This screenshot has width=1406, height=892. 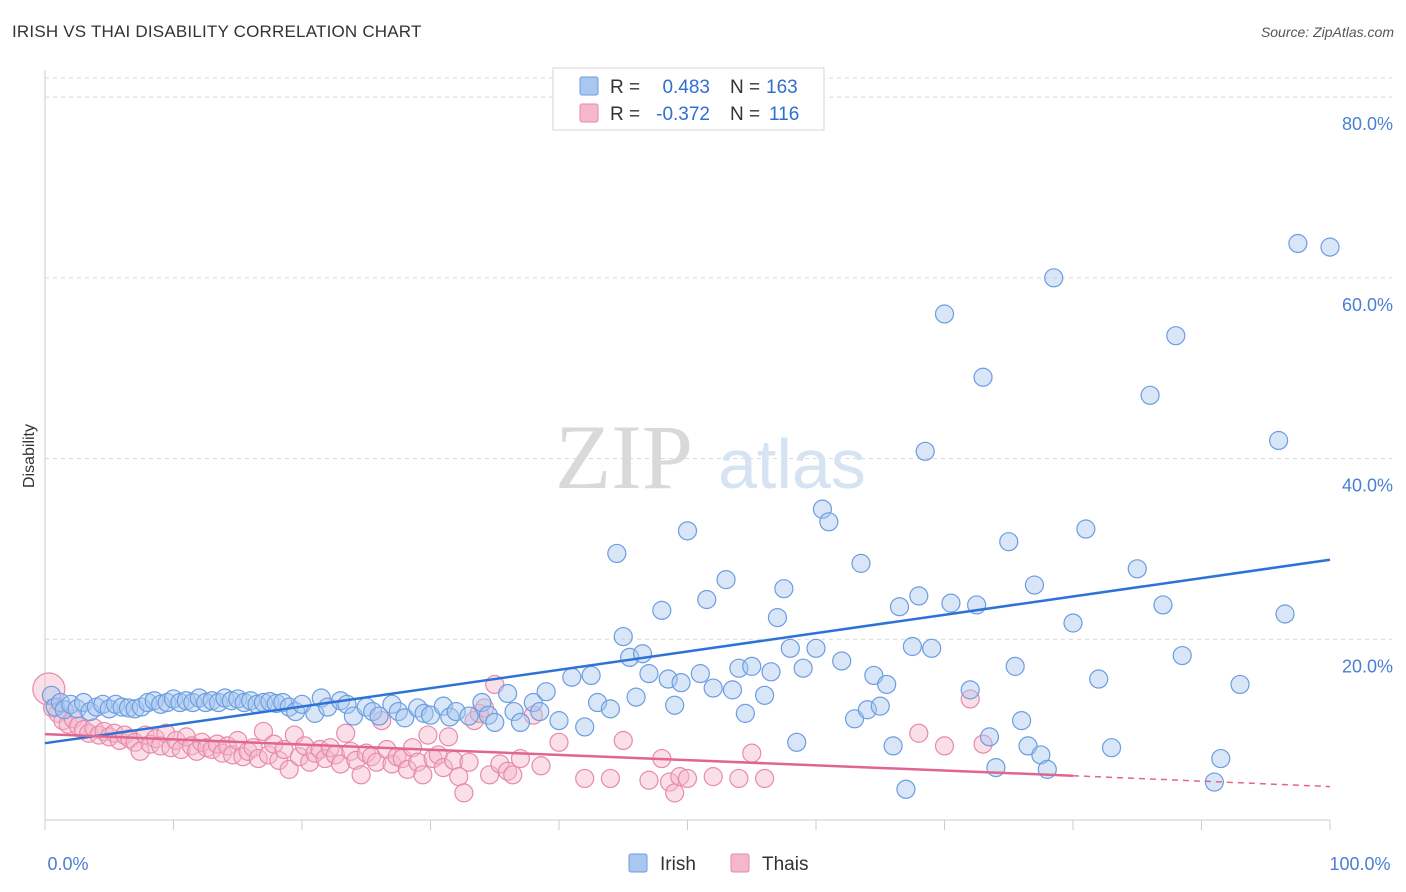 What do you see at coordinates (29, 456) in the screenshot?
I see `y-axis-title: Disability` at bounding box center [29, 456].